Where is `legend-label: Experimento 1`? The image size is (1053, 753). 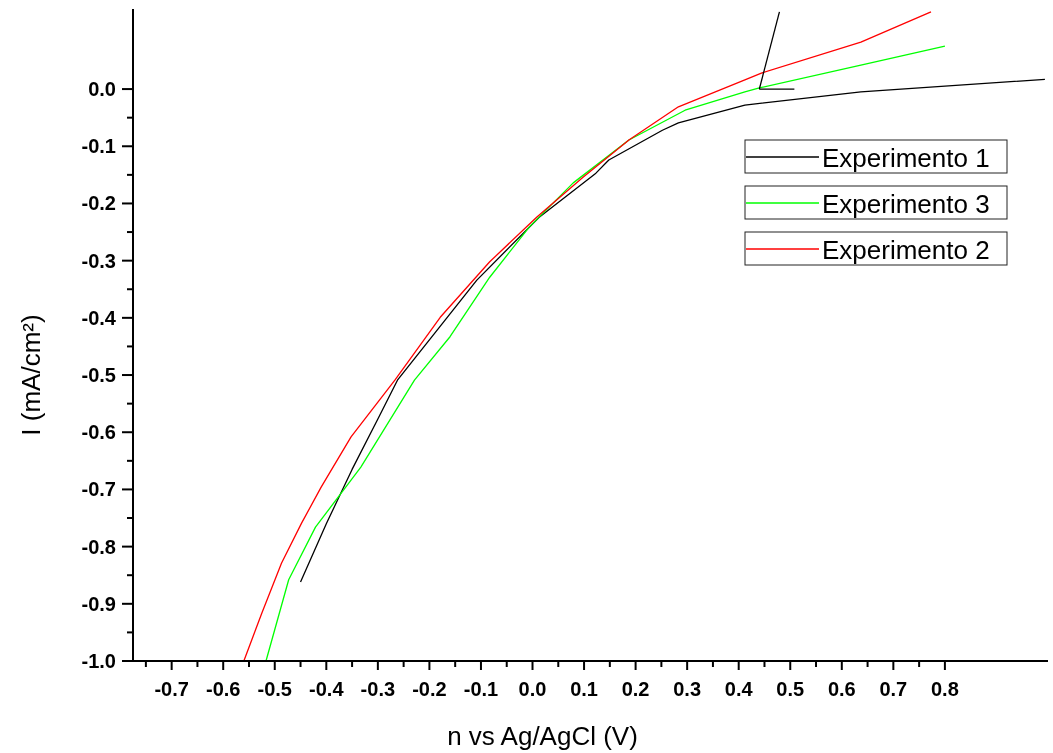
legend-label: Experimento 1 is located at coordinates (906, 158).